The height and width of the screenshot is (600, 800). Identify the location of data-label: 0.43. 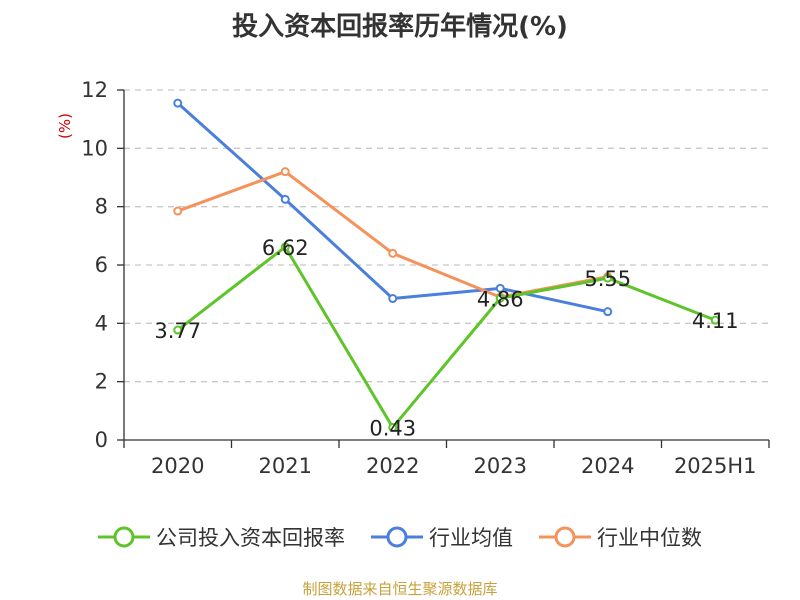
(392, 428).